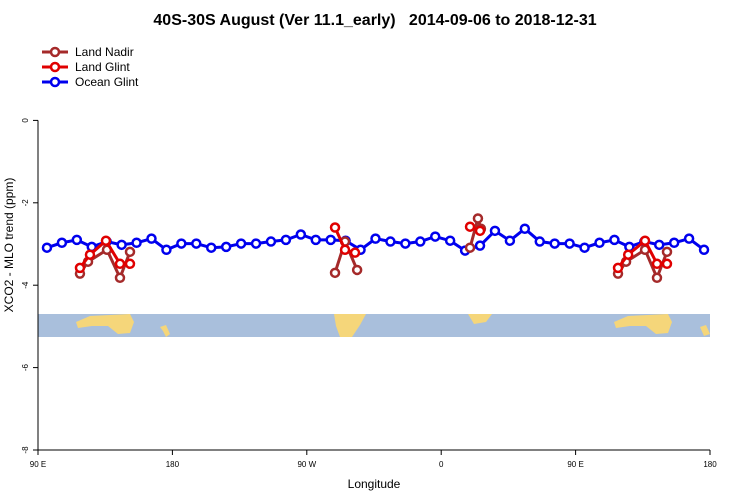 The height and width of the screenshot is (500, 750). What do you see at coordinates (107, 82) in the screenshot?
I see `legend-label: Ocean Glint` at bounding box center [107, 82].